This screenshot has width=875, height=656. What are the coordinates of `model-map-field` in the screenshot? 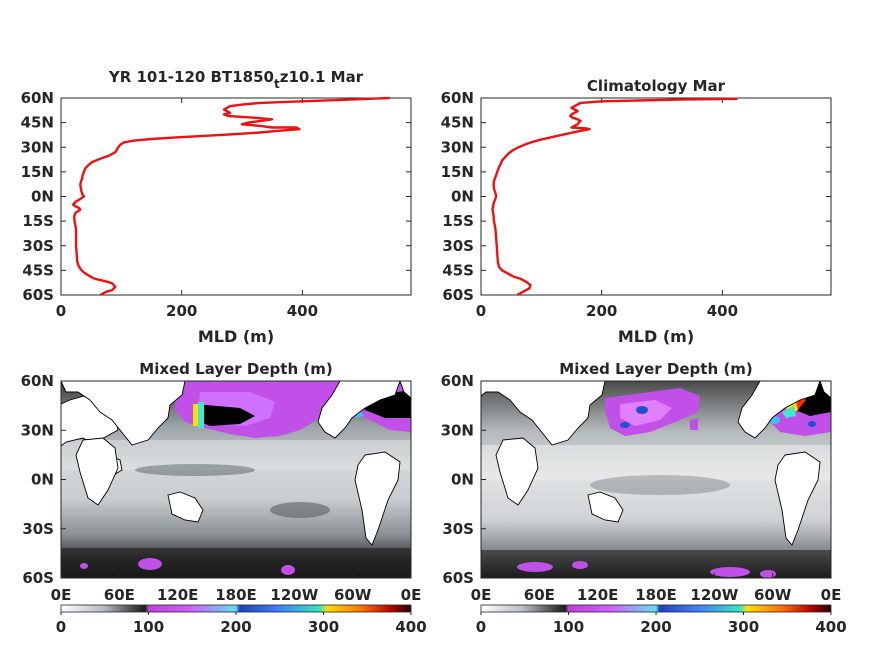 It's located at (236, 479).